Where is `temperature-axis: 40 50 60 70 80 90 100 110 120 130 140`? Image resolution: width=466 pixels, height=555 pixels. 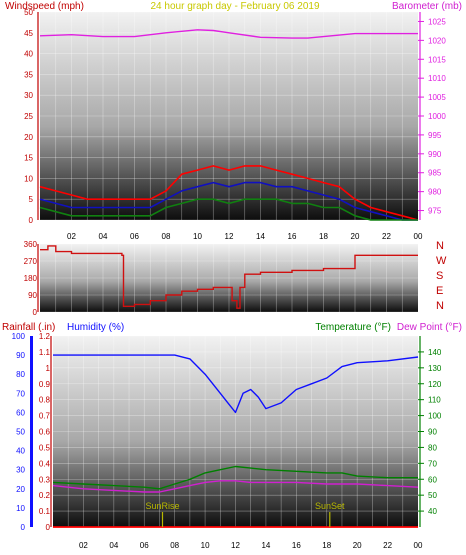
temperature-axis: 40 50 60 70 80 90 100 110 120 130 140 is located at coordinates (430, 431).